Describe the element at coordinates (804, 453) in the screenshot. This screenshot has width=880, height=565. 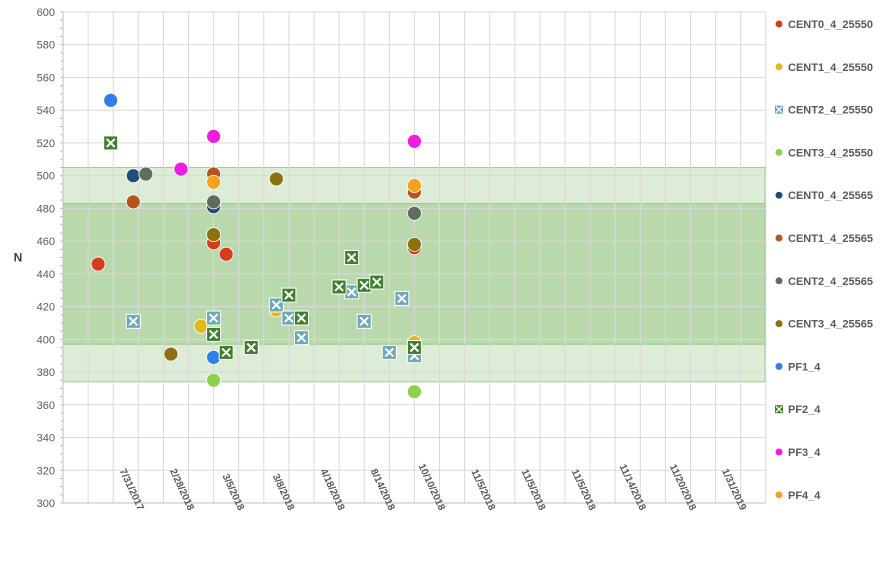
I see `legend-label: PF3_4` at that location.